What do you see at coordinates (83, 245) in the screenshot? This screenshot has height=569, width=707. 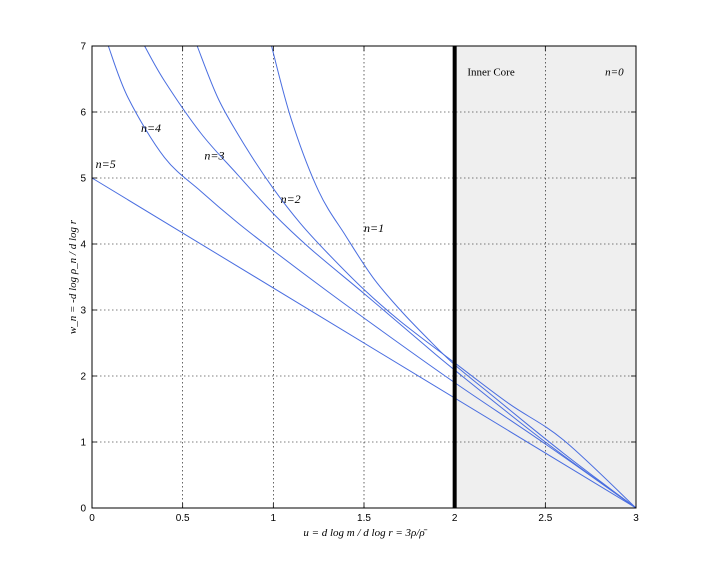 I see `y-tick-label: 4` at bounding box center [83, 245].